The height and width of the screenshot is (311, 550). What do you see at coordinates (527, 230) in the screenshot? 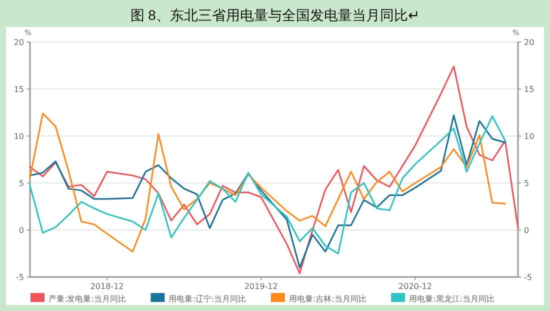
I see `y2-tick-label: 0` at bounding box center [527, 230].